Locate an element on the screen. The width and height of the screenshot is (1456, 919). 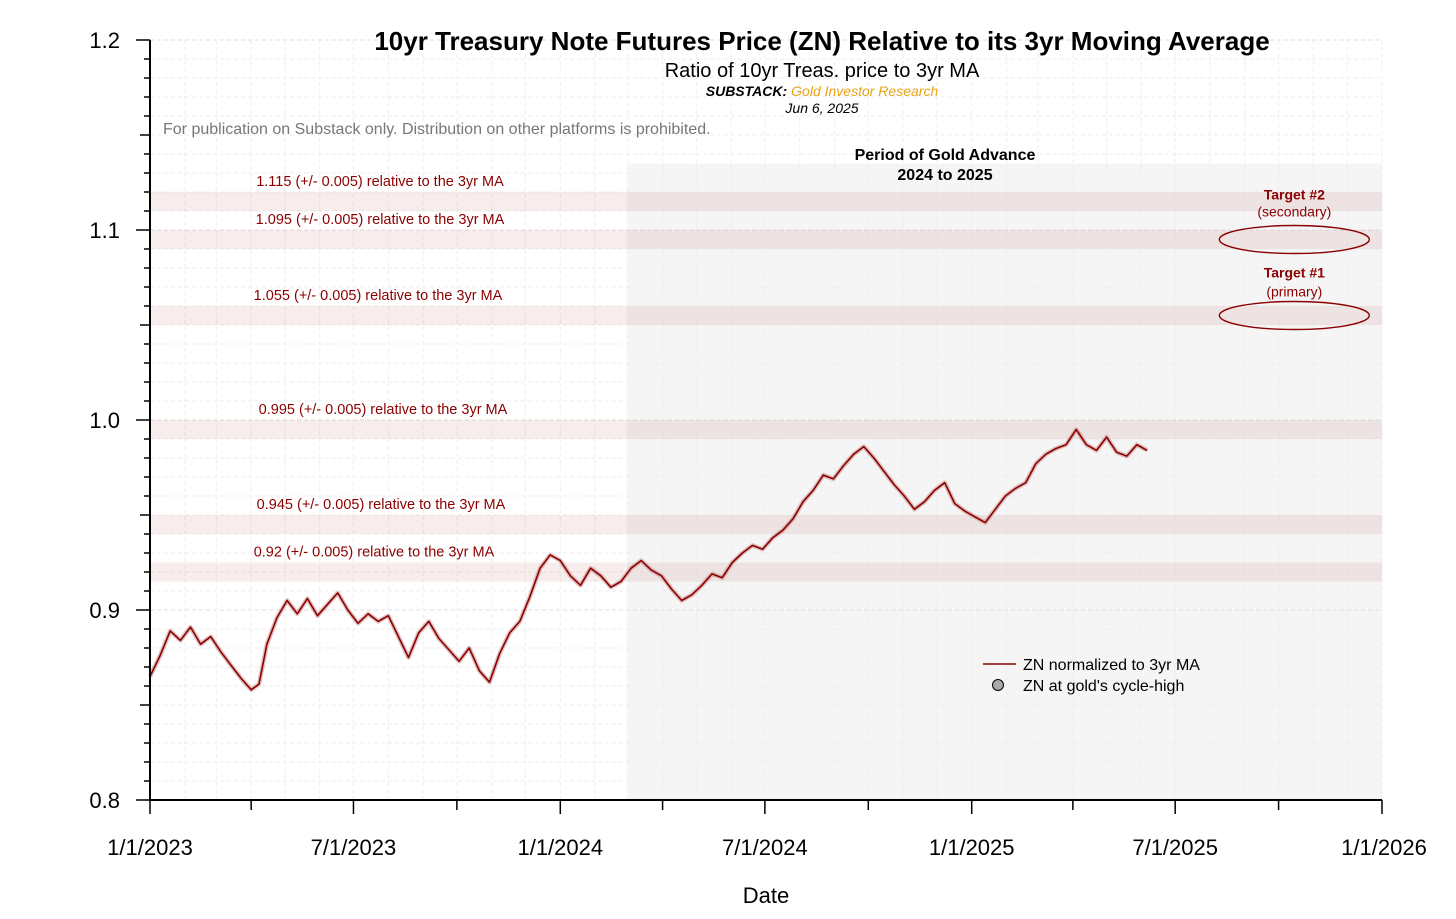
band-label-1055: 1.055 (+/- 0.005) relative to the 3yr MA is located at coordinates (378, 296).